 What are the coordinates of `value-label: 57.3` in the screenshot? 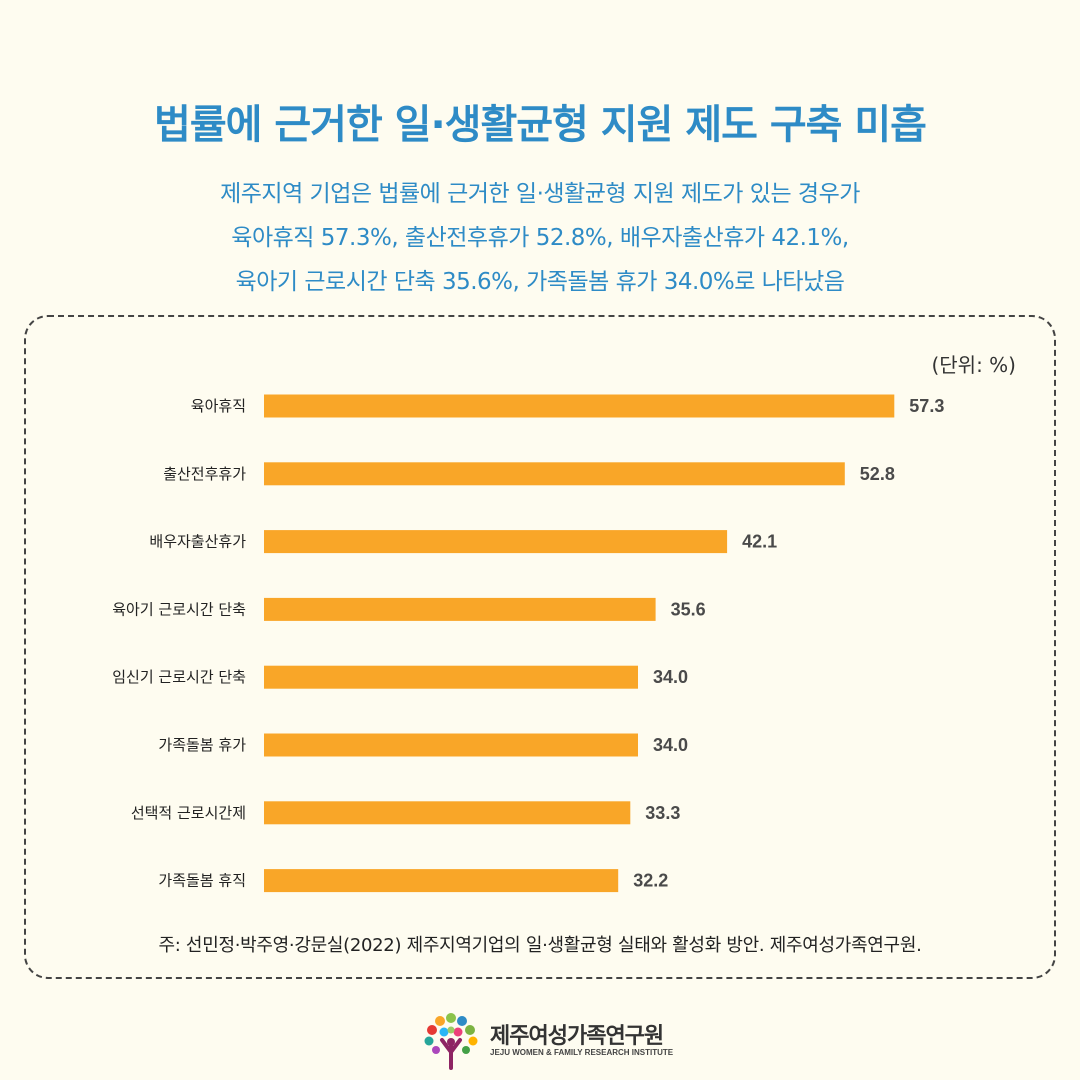 It's located at (926, 406).